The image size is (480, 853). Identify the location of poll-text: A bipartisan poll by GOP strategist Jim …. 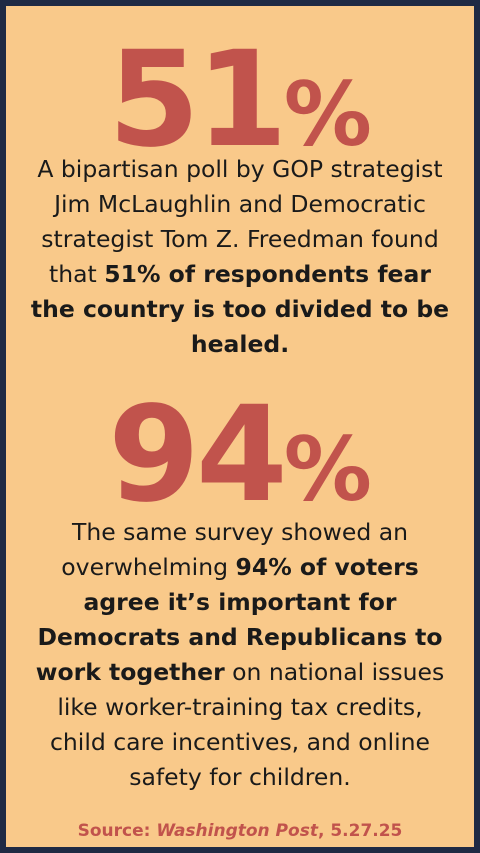
(240, 221).